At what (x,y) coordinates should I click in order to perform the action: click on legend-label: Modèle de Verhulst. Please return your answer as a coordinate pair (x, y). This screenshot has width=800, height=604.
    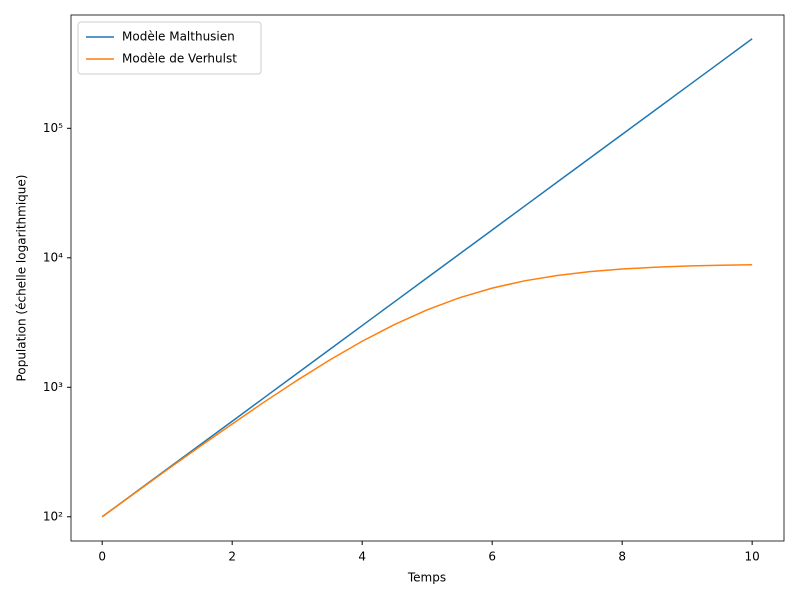
    Looking at the image, I should click on (179, 59).